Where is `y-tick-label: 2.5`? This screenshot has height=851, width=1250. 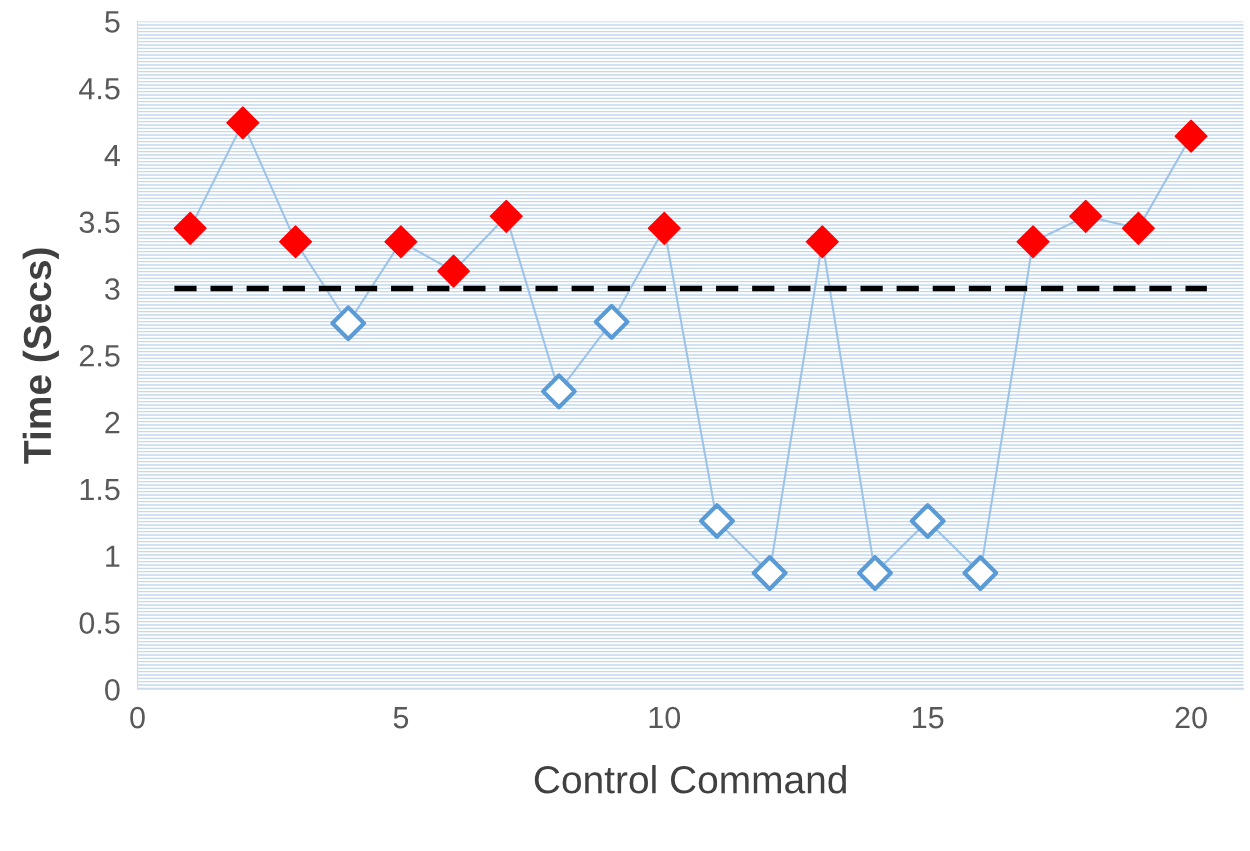 y-tick-label: 2.5 is located at coordinates (99, 356).